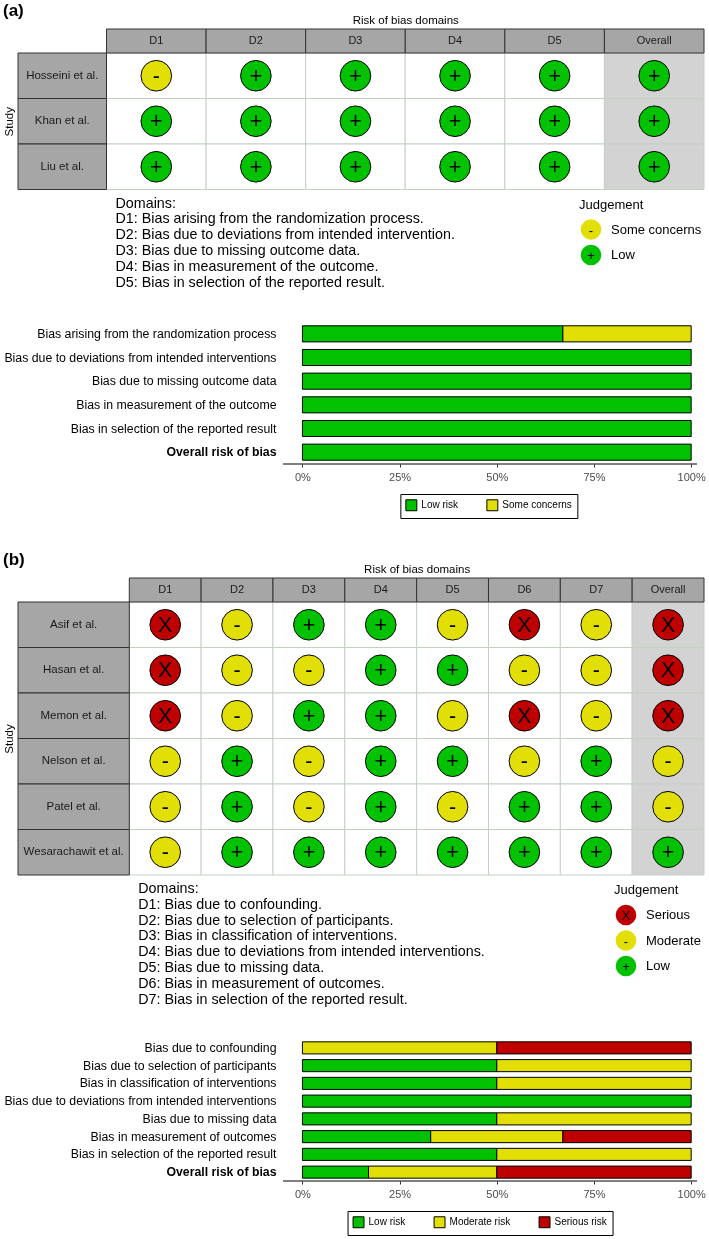 The image size is (709, 1239). What do you see at coordinates (230, 903) in the screenshot?
I see `text: D1: Bias due to confounding.` at bounding box center [230, 903].